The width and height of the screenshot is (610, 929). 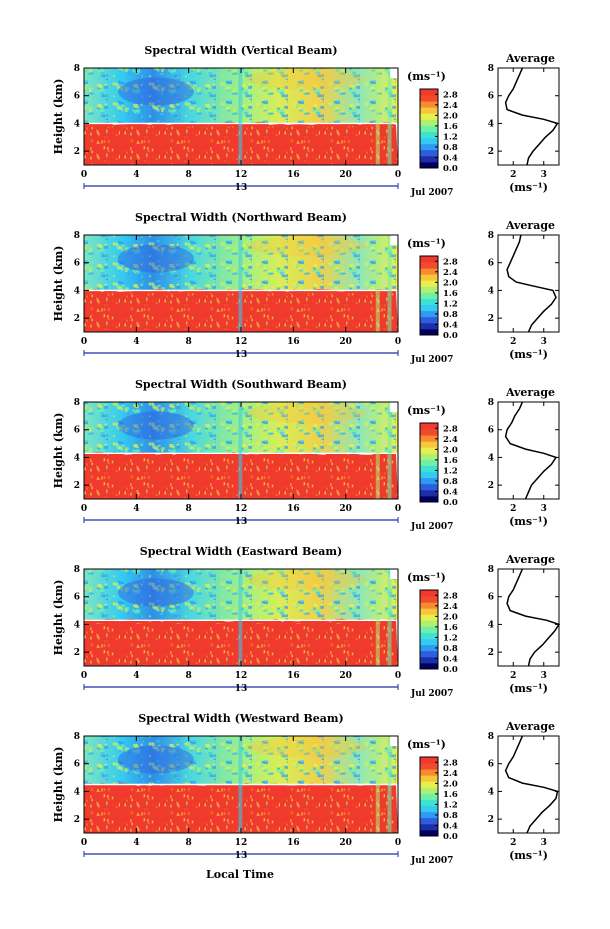 I want to click on high-width-region, so click(x=306, y=246).